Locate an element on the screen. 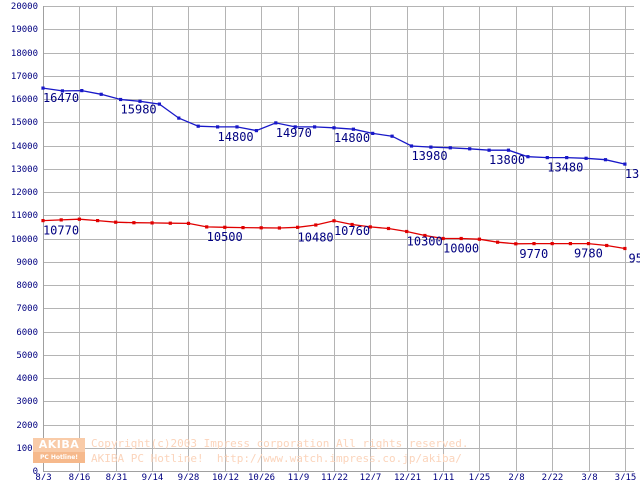 This screenshot has height=480, width=640. x-tick-label: 2/22 is located at coordinates (553, 476).